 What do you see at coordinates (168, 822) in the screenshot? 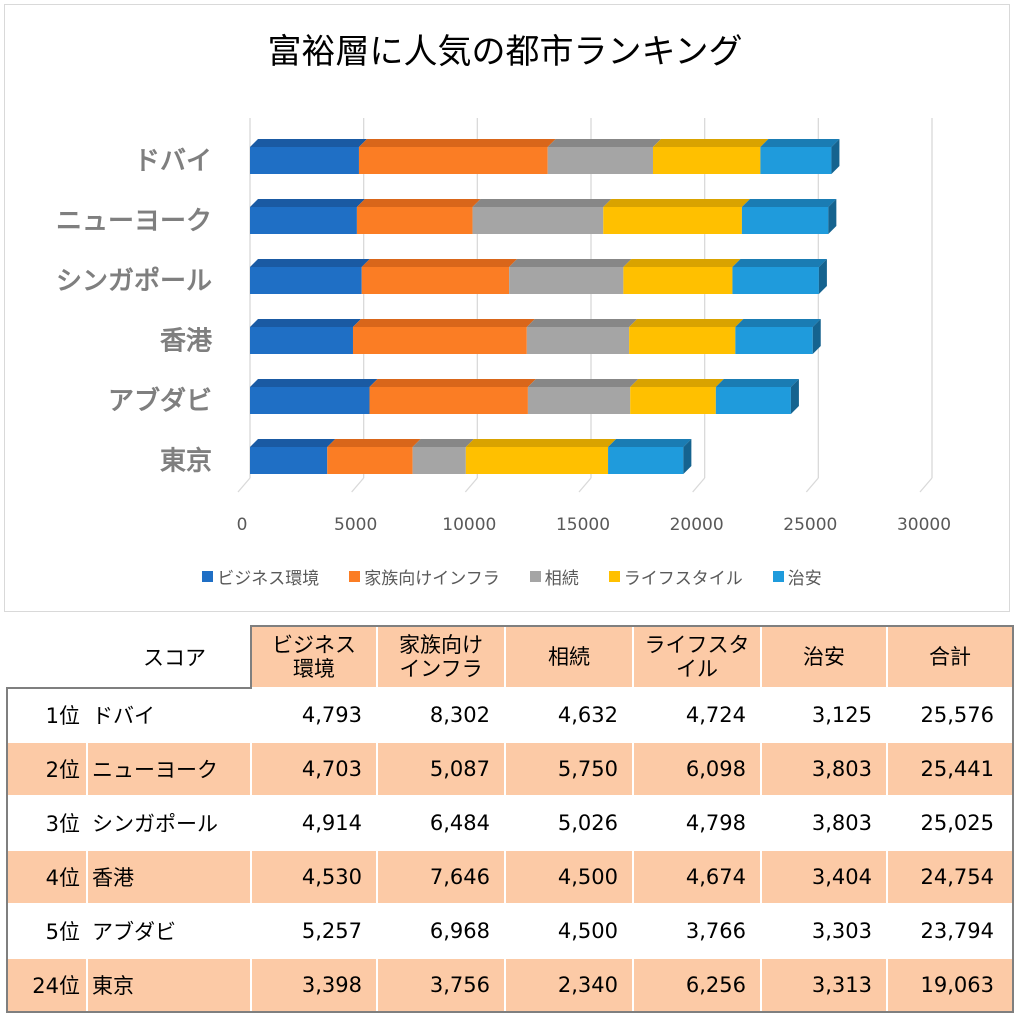
I see `city-cell: シンガポール` at bounding box center [168, 822].